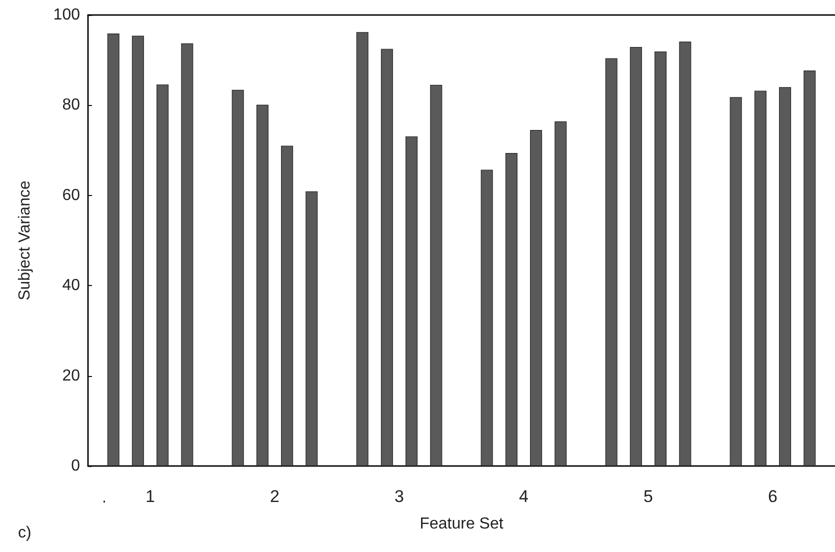 Image resolution: width=835 pixels, height=552 pixels. I want to click on y-axis-title: Subject Variance, so click(25, 240).